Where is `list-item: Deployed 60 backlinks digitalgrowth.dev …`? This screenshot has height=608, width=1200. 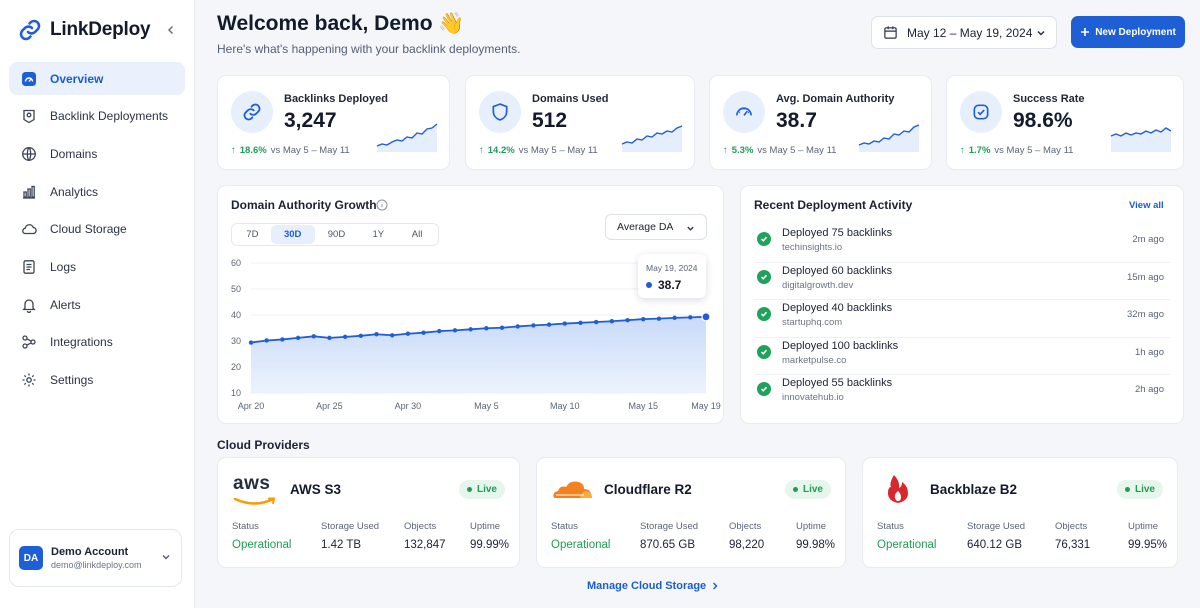
list-item: Deployed 60 backlinks digitalgrowth.dev … is located at coordinates (962, 282).